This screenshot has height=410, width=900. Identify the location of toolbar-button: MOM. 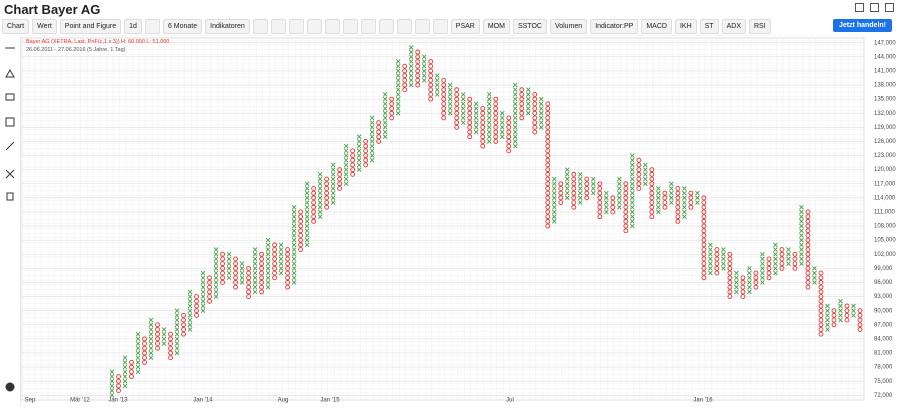
(496, 26).